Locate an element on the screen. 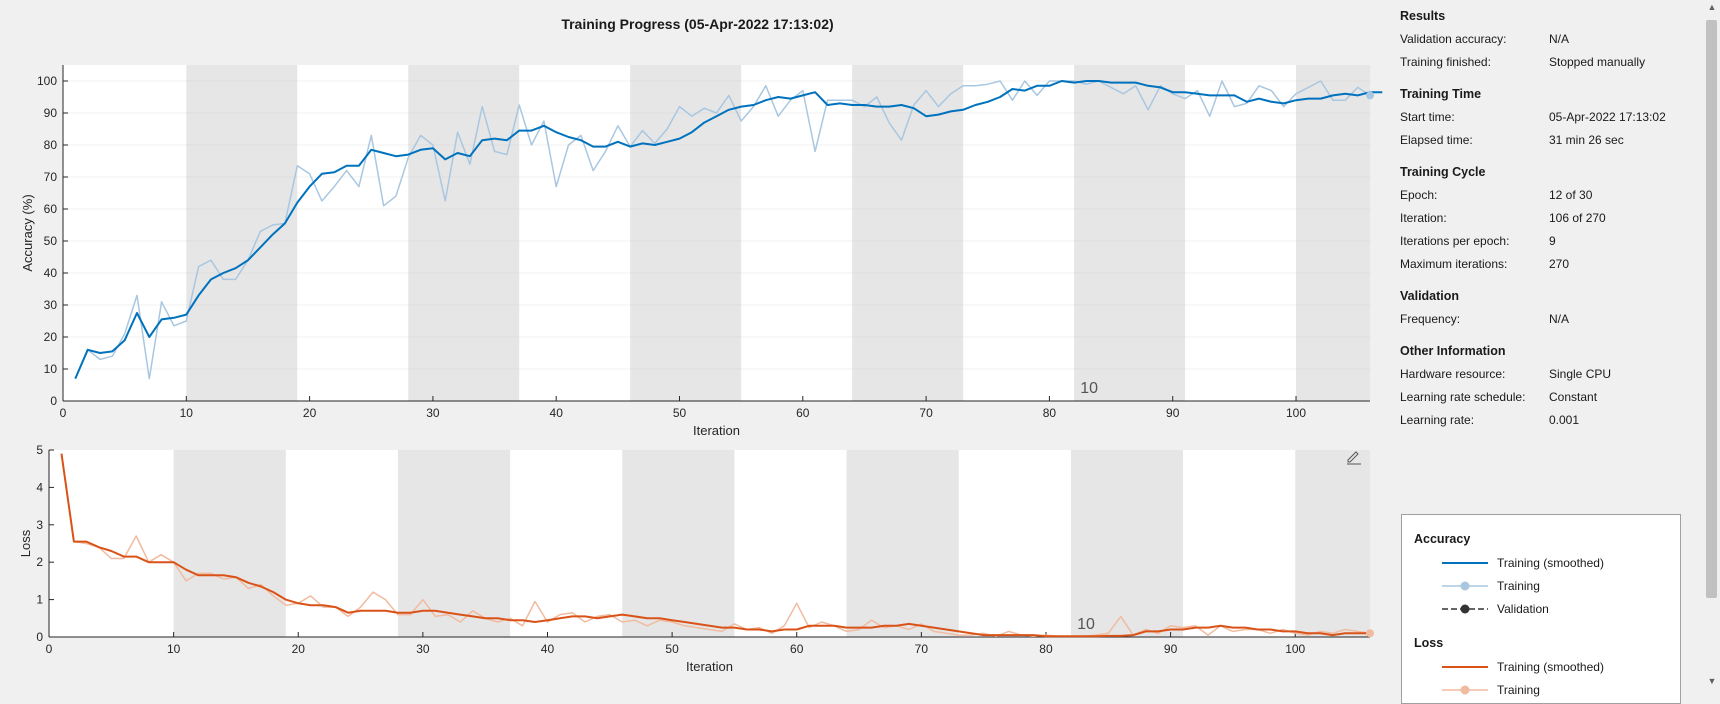  loss-y-tick-label: 2 is located at coordinates (39, 562).